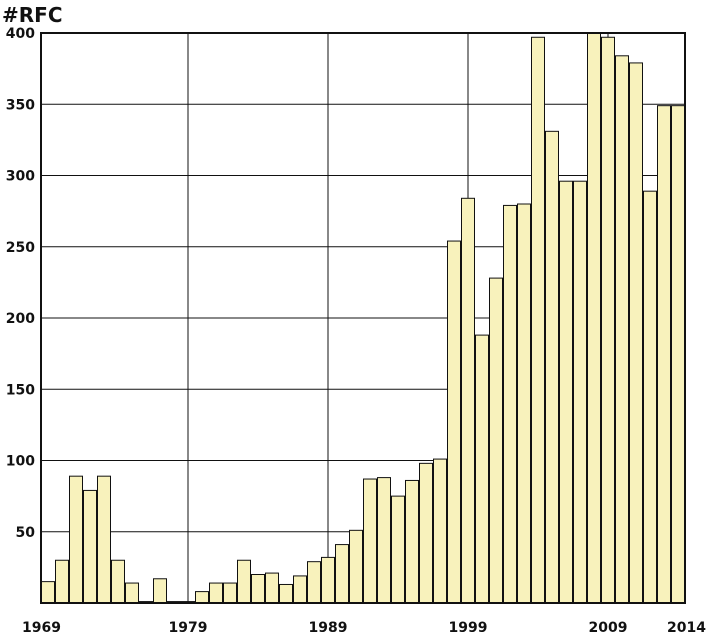 Image resolution: width=708 pixels, height=639 pixels. Describe the element at coordinates (230, 593) in the screenshot. I see `bar-1982` at that location.